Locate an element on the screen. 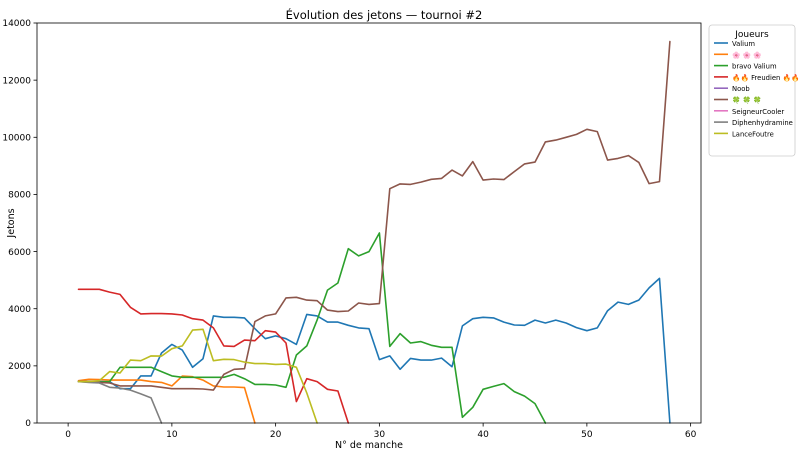 Image resolution: width=800 pixels, height=457 pixels. x-tick-label: 0 is located at coordinates (68, 435).